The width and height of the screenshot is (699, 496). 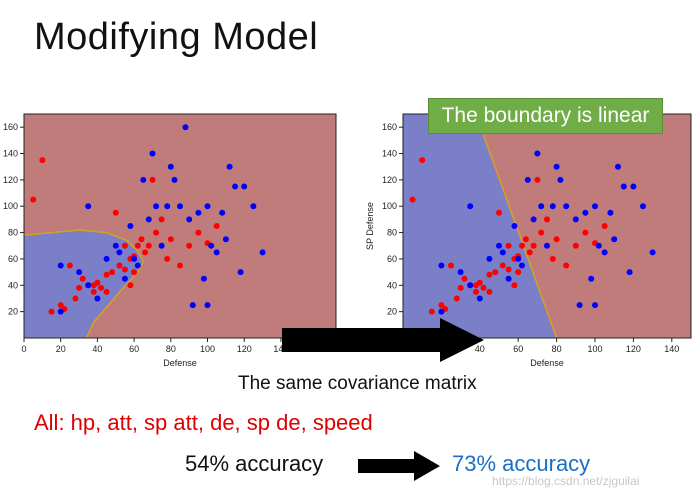 I want to click on y-tick-label: 100, so click(x=10, y=206).